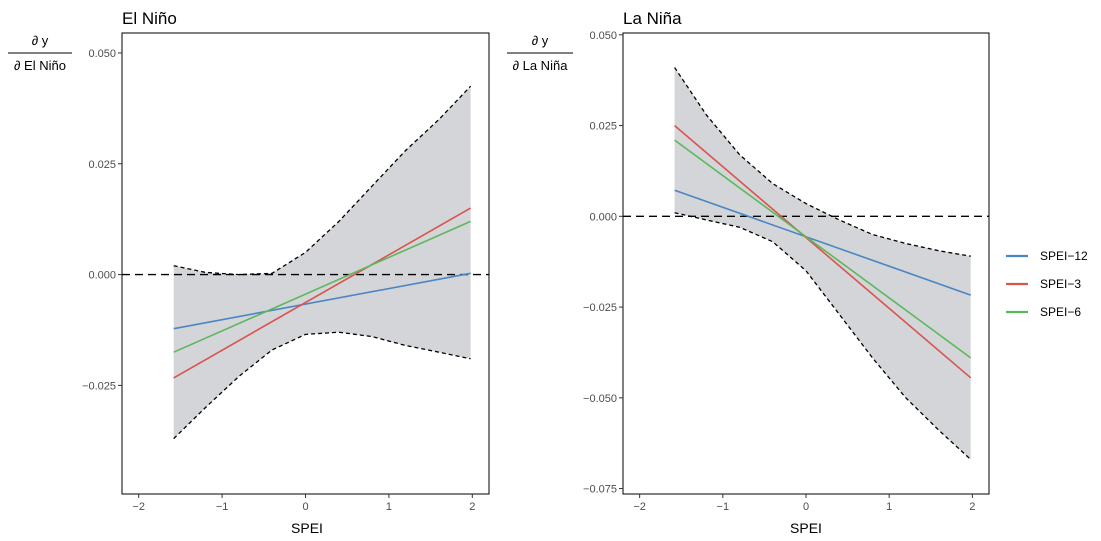  I want to click on x-axis-title-el-nino: SPEI, so click(307, 528).